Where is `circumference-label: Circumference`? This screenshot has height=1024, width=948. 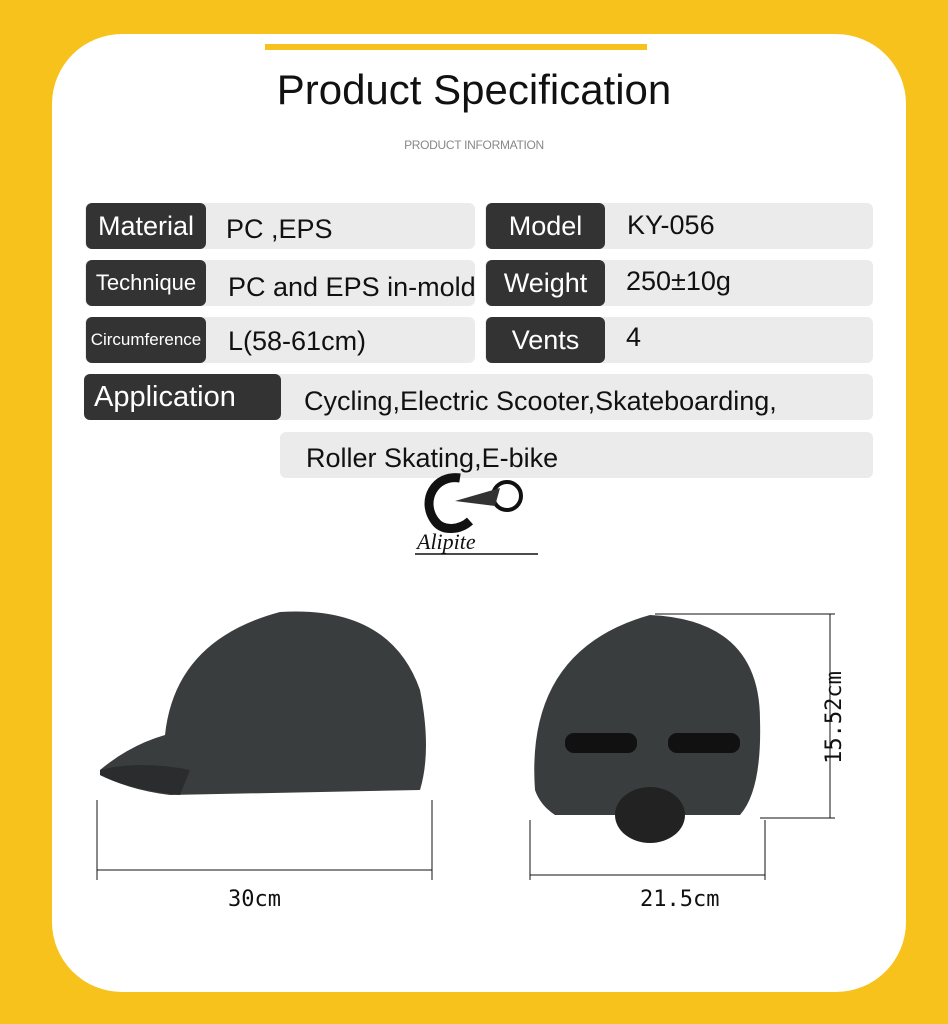 circumference-label: Circumference is located at coordinates (146, 340).